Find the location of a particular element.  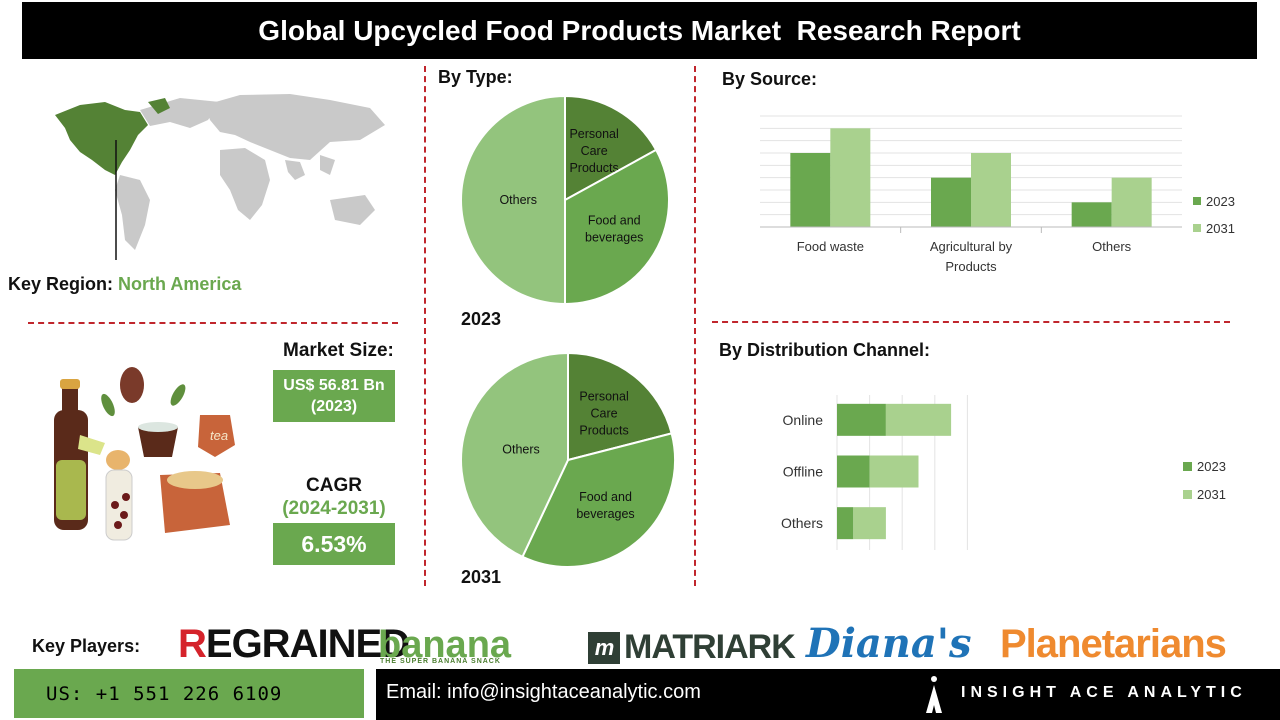

pie-label-2023-2: Others is located at coordinates (518, 200).